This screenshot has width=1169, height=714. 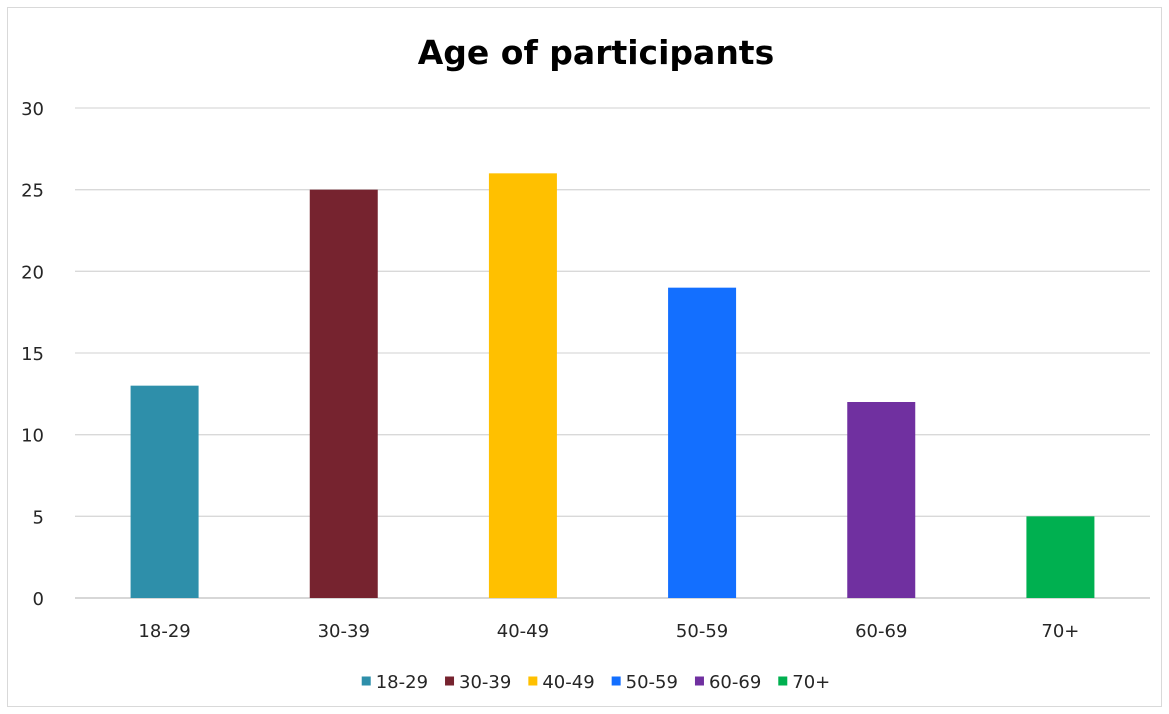 What do you see at coordinates (596, 52) in the screenshot?
I see `chart-title: Age of participants` at bounding box center [596, 52].